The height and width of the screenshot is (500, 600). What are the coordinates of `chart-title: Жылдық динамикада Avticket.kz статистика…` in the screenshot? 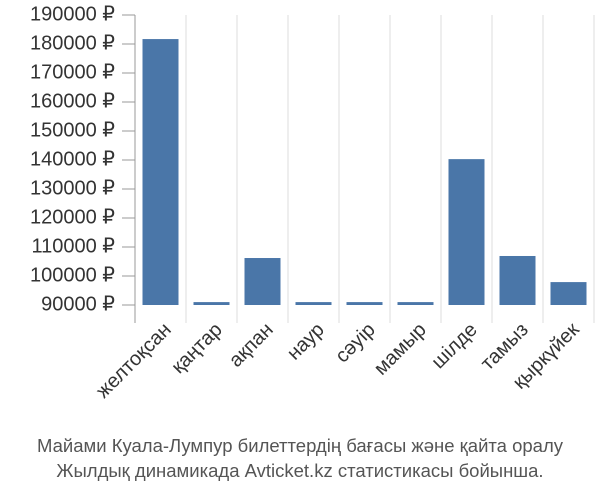 It's located at (299, 470).